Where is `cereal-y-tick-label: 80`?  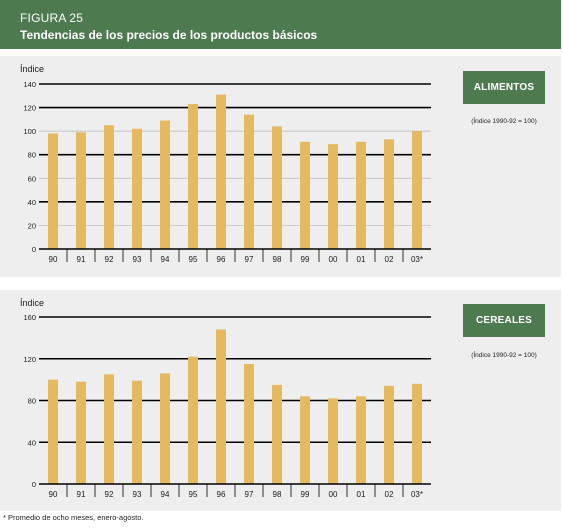 cereal-y-tick-label: 80 is located at coordinates (32, 401).